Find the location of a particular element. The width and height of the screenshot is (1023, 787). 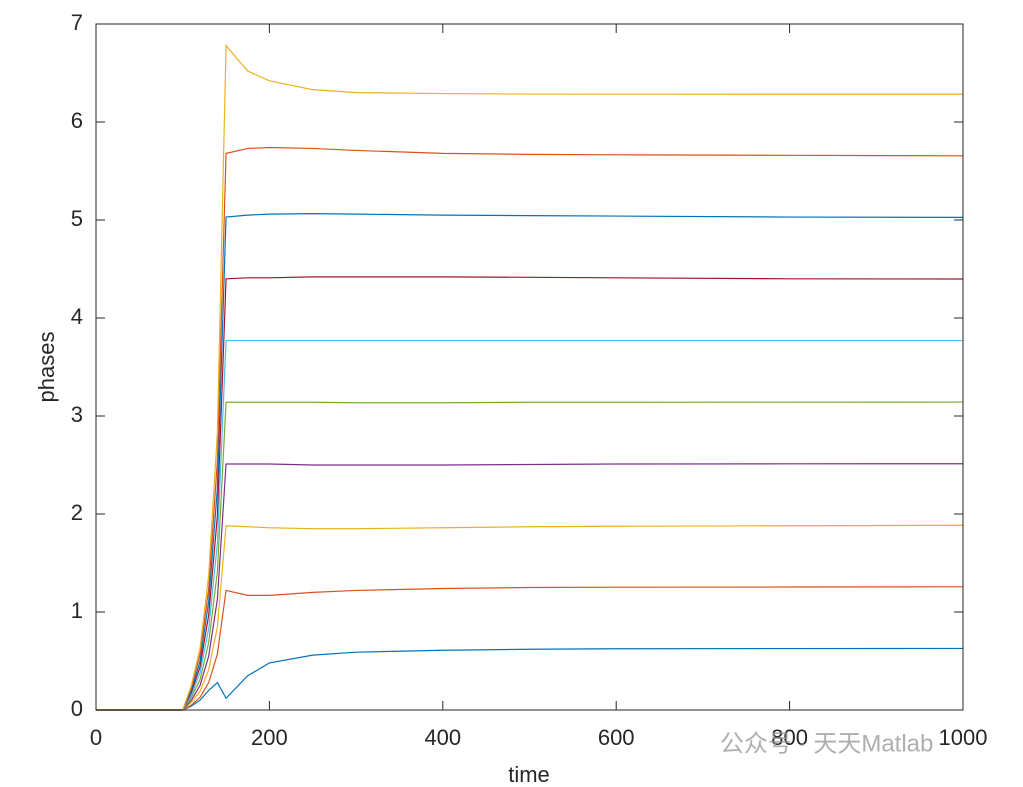

y-axis-label: phases is located at coordinates (46, 367).